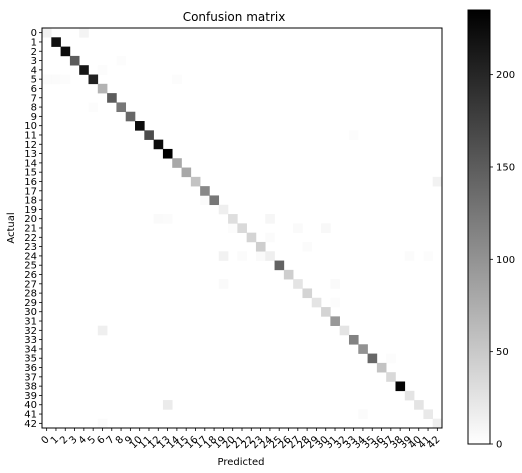 Image resolution: width=522 pixels, height=473 pixels. What do you see at coordinates (30, 210) in the screenshot?
I see `y-tick-label: 19` at bounding box center [30, 210].